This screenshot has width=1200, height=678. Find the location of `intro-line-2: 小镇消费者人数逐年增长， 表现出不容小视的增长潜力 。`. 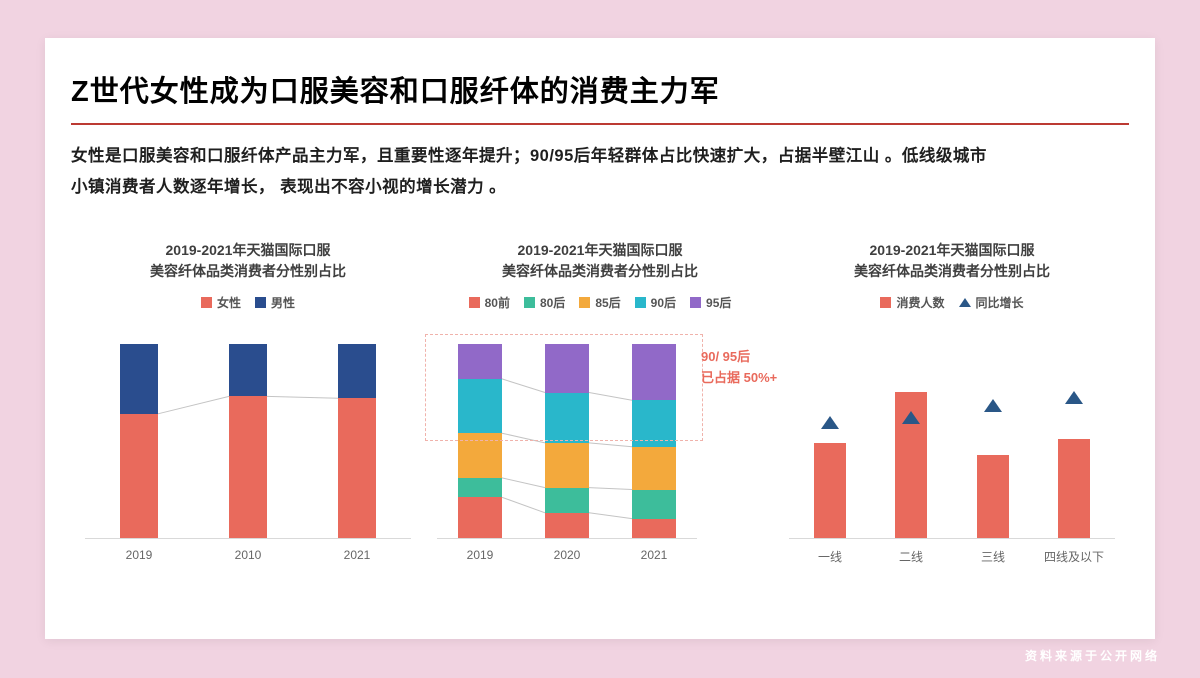

intro-line-2: 小镇消费者人数逐年增长， 表现出不容小视的增长潜力 。 is located at coordinates (289, 186).